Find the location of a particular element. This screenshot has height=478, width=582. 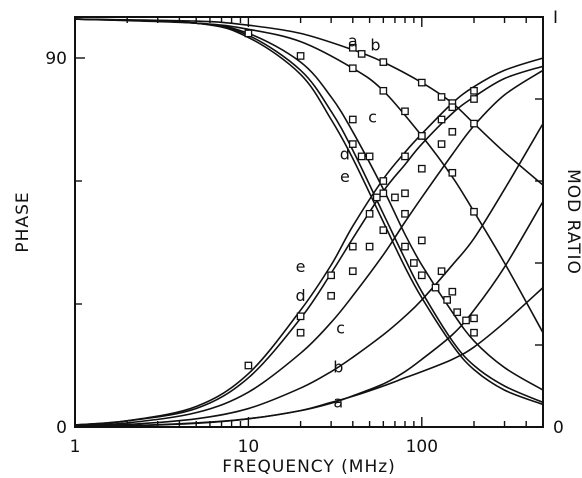

curve-label-c-2: c is located at coordinates (372, 116).